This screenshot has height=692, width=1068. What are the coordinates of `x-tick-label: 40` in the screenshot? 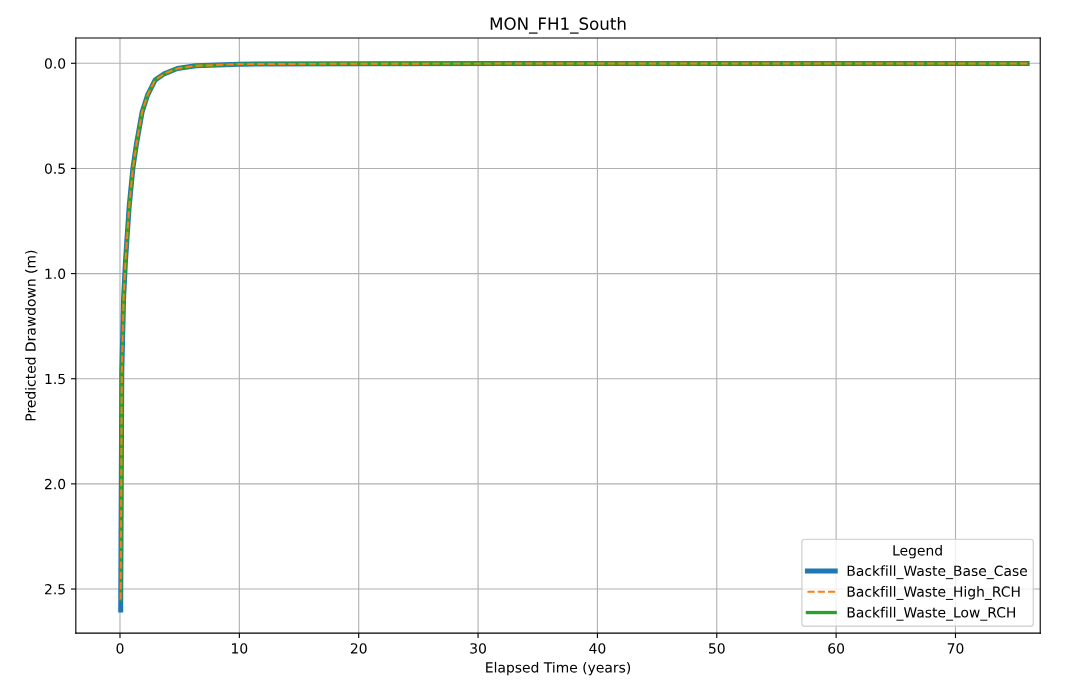 It's located at (597, 648).